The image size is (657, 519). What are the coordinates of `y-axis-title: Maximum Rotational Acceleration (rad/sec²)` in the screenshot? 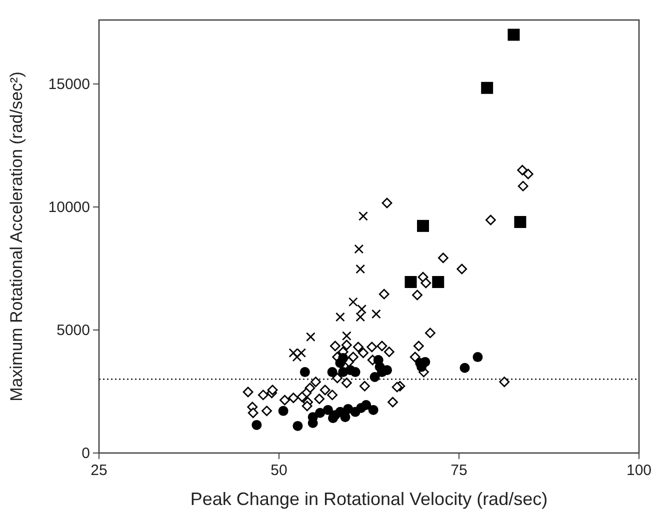 It's located at (16, 237).